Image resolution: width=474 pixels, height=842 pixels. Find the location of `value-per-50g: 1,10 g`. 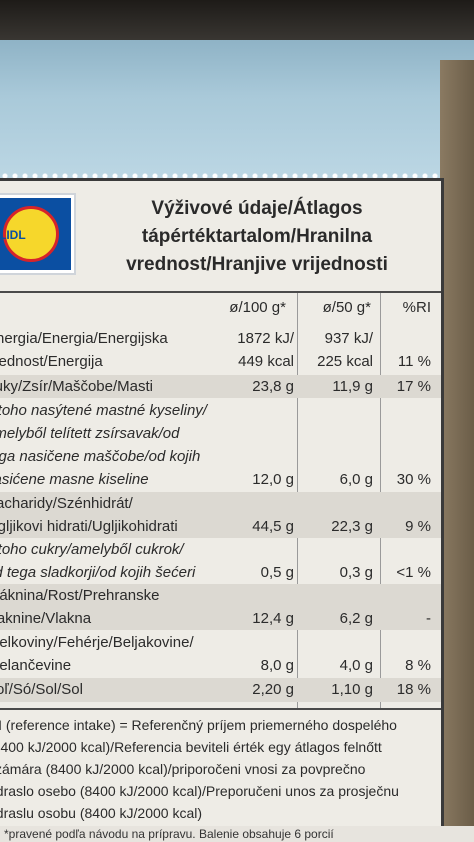

value-per-50g: 1,10 g is located at coordinates (352, 689).